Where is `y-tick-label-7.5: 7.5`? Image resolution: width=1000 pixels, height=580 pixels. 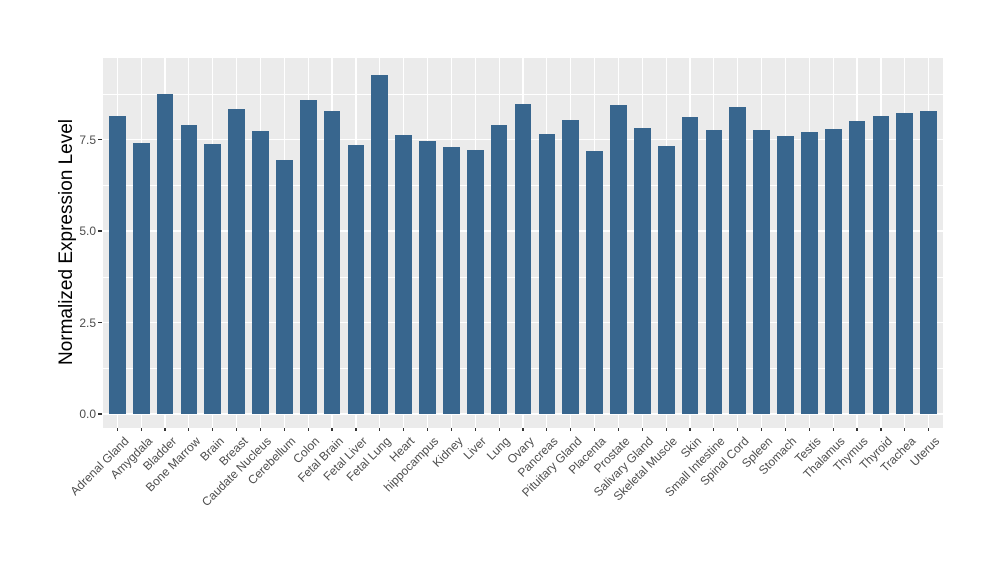 y-tick-label-7.5: 7.5 is located at coordinates (87, 139).